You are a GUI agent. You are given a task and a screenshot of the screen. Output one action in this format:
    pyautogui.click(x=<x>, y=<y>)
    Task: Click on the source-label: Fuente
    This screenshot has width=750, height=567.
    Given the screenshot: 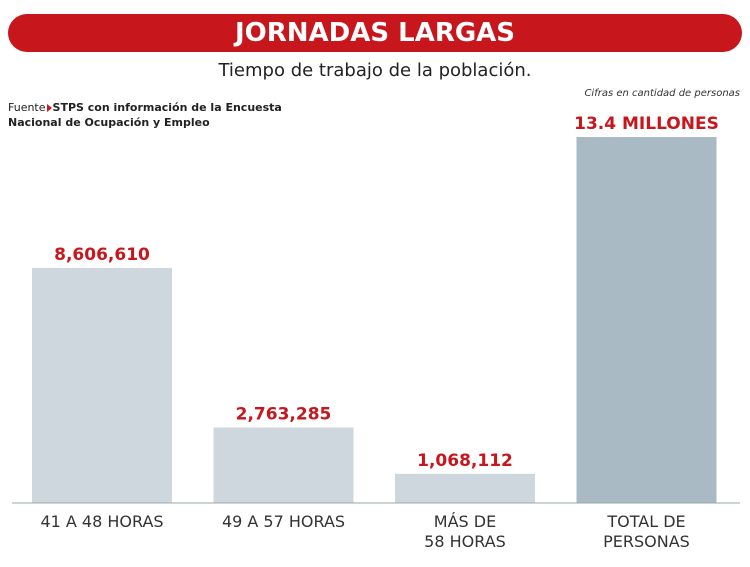 What is the action you would take?
    pyautogui.click(x=27, y=107)
    